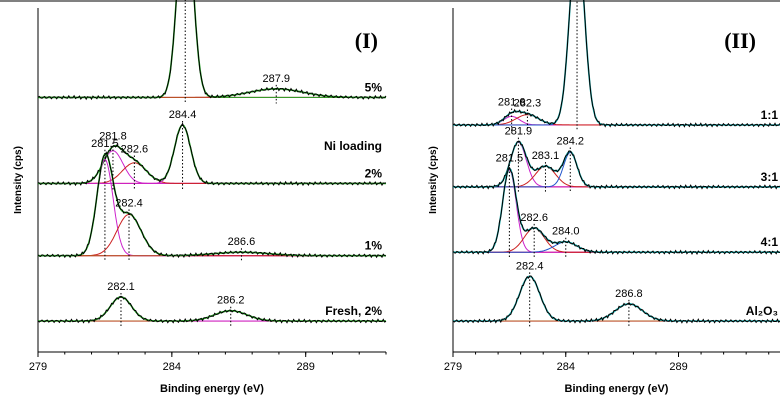  I want to click on series-3: 4:1 281.5 282.6 284.0, so click(616, 205).